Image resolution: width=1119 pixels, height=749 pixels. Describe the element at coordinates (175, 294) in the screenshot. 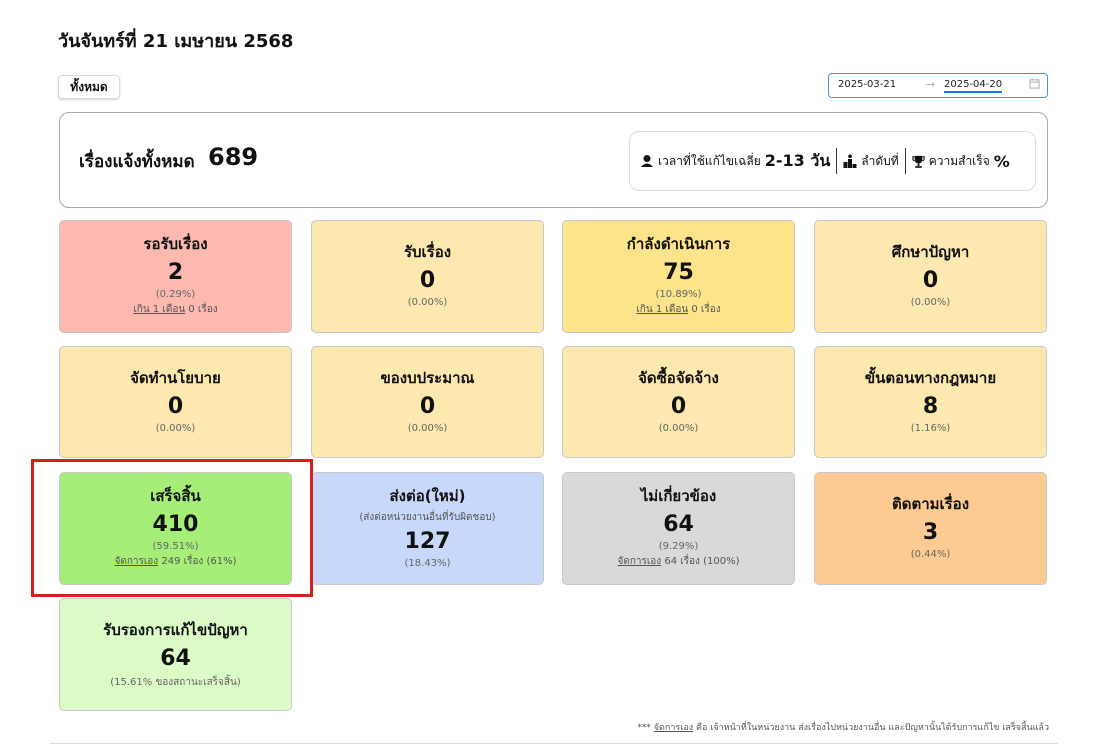

I see `card-percent: (0.29%)` at that location.